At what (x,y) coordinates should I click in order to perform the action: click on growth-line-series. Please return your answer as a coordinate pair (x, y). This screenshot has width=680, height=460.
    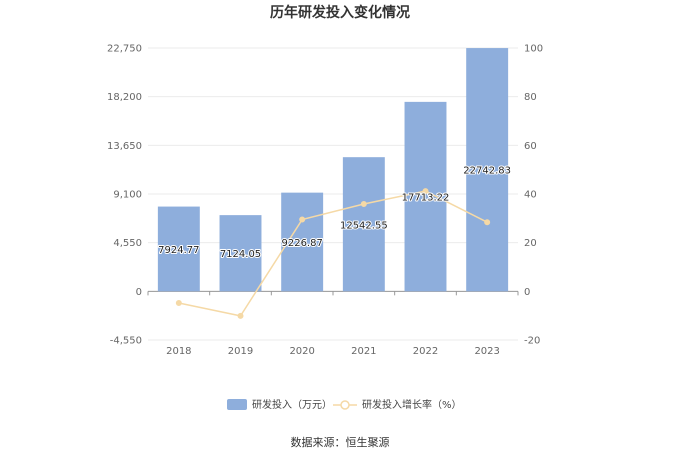
    Looking at the image, I should click on (333, 253).